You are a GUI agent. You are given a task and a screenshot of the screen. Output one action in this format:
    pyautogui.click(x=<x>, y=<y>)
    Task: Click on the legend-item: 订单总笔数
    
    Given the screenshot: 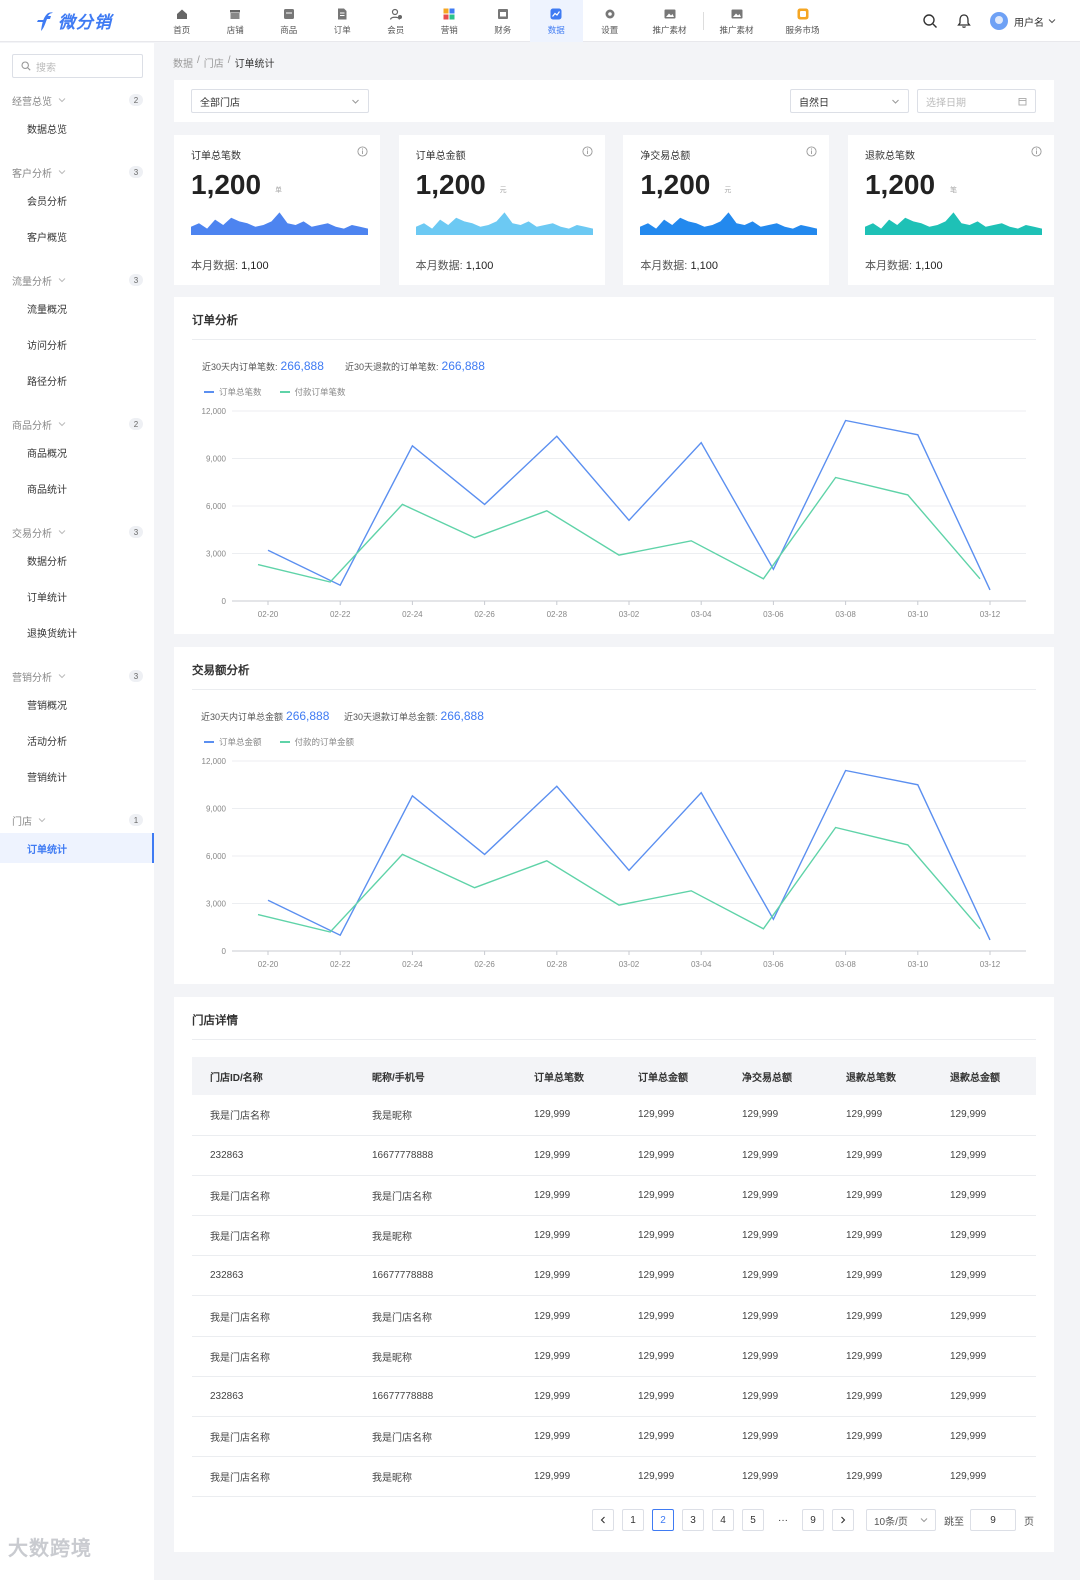 What is the action you would take?
    pyautogui.click(x=233, y=392)
    